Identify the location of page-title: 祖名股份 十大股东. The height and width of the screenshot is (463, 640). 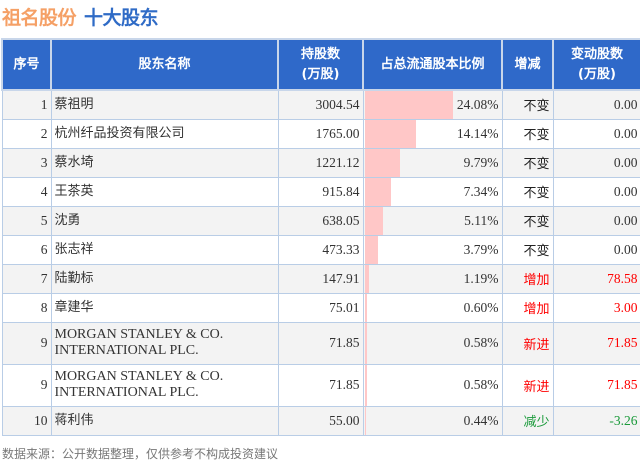
(80, 16).